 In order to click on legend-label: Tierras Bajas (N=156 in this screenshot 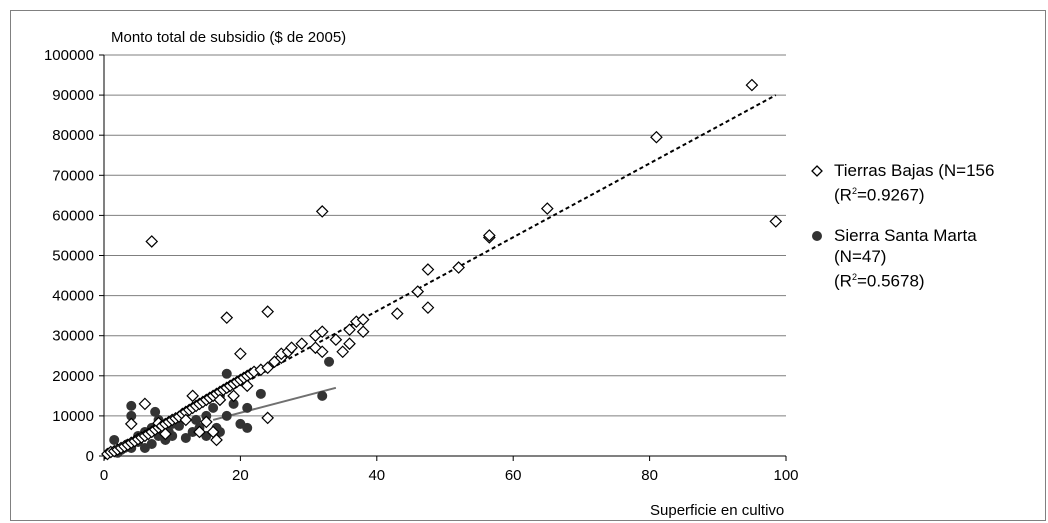, I will do `click(914, 170)`.